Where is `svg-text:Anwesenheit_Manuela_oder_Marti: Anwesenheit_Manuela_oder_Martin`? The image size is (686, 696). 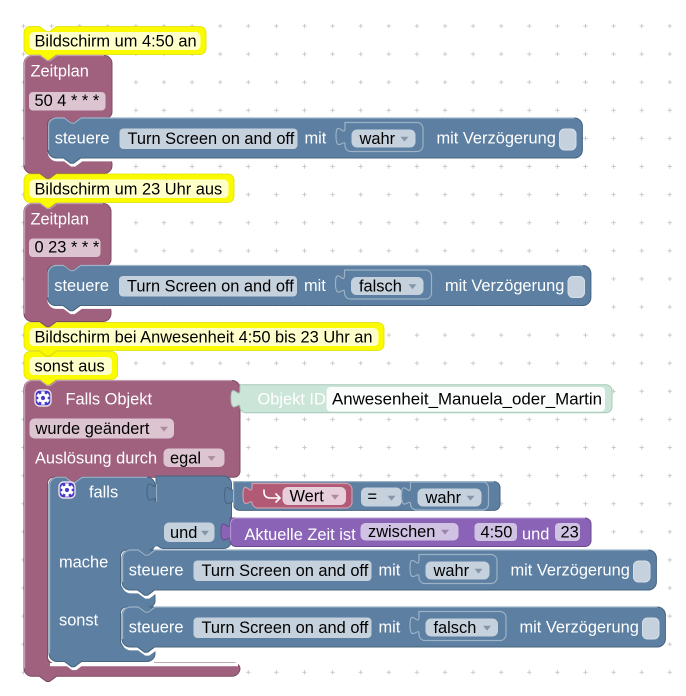 svg-text:Anwesenheit_Manuela_oder_Marti: Anwesenheit_Manuela_oder_Martin is located at coordinates (467, 400).